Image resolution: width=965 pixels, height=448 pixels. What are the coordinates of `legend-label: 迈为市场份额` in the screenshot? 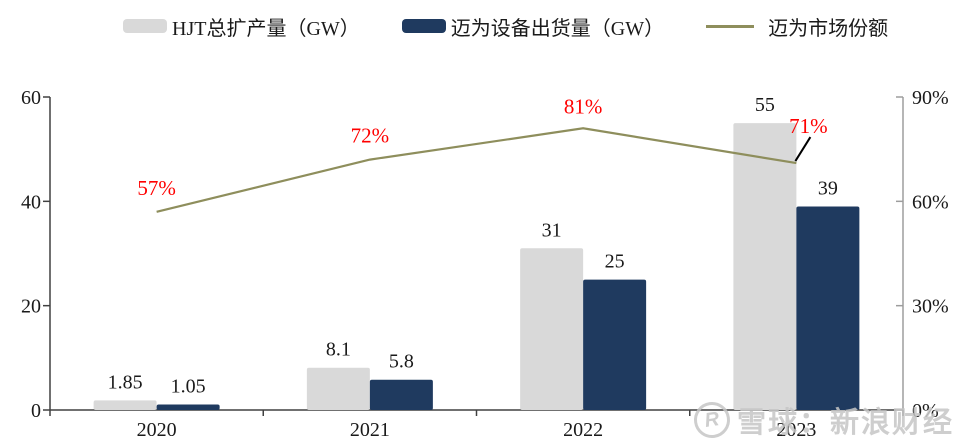 It's located at (828, 28).